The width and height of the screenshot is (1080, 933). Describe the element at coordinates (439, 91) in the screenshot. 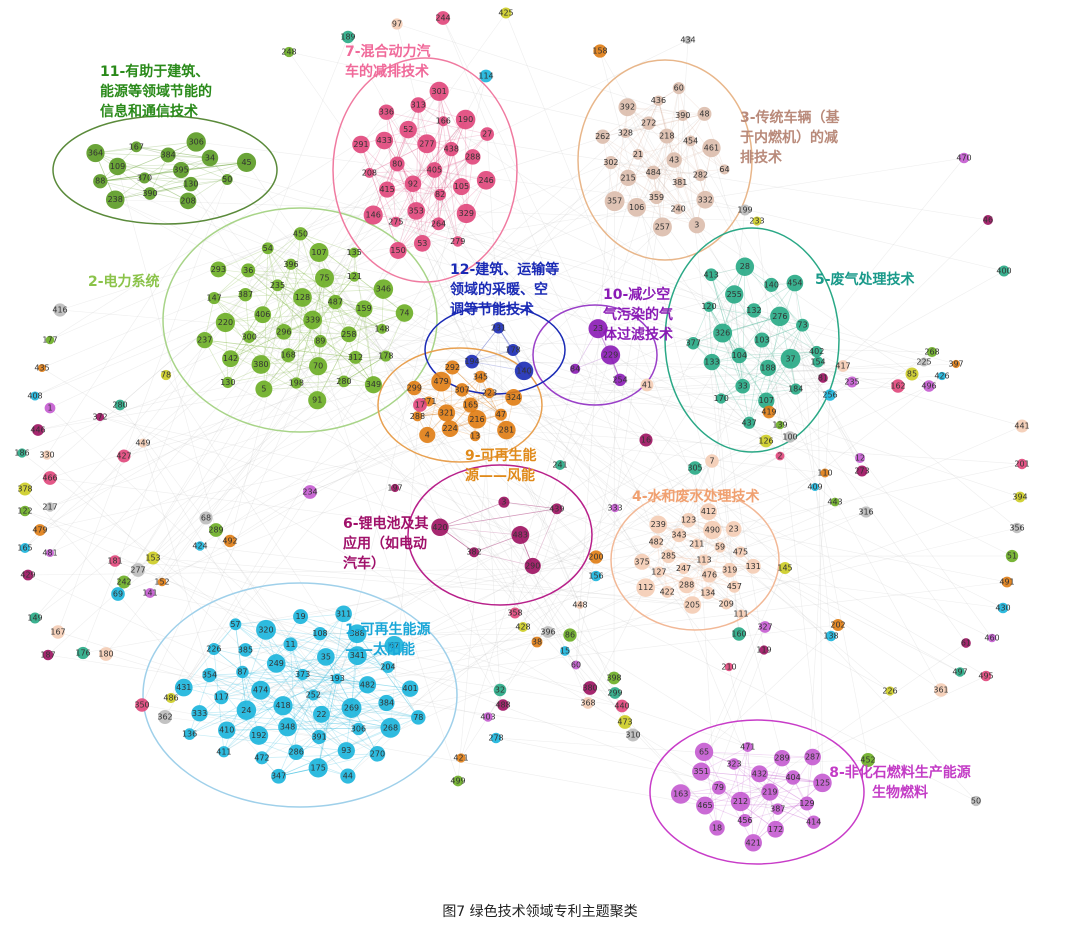

I see `node-label: 301` at that location.